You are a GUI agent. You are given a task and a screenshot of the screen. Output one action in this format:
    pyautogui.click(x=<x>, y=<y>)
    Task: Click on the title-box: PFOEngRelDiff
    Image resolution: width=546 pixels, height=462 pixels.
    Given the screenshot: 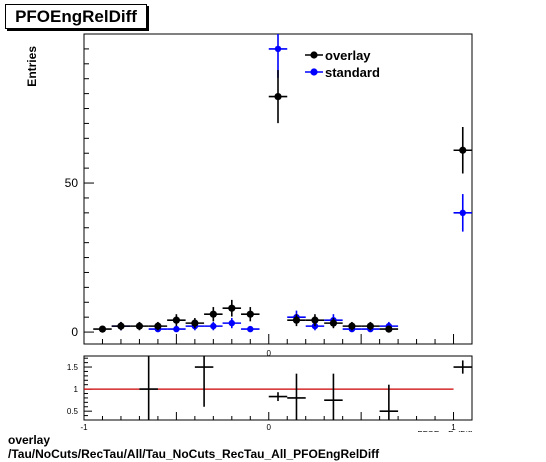 What is the action you would take?
    pyautogui.click(x=76, y=16)
    